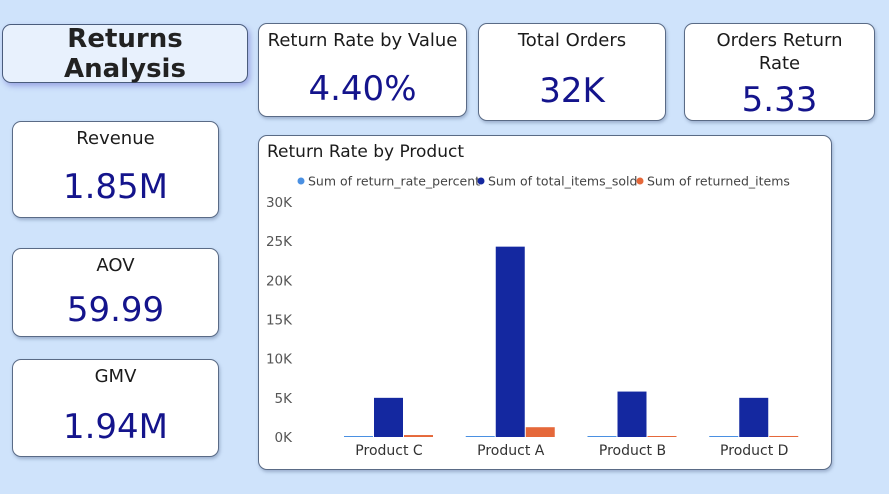 This screenshot has width=889, height=494. Describe the element at coordinates (279, 203) in the screenshot. I see `y-tick-label: 30K` at that location.